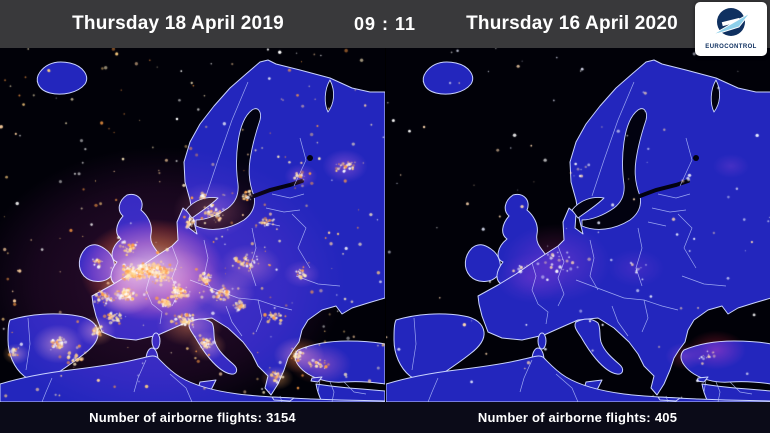  I want to click on flight-count-value: 405, so click(666, 417).